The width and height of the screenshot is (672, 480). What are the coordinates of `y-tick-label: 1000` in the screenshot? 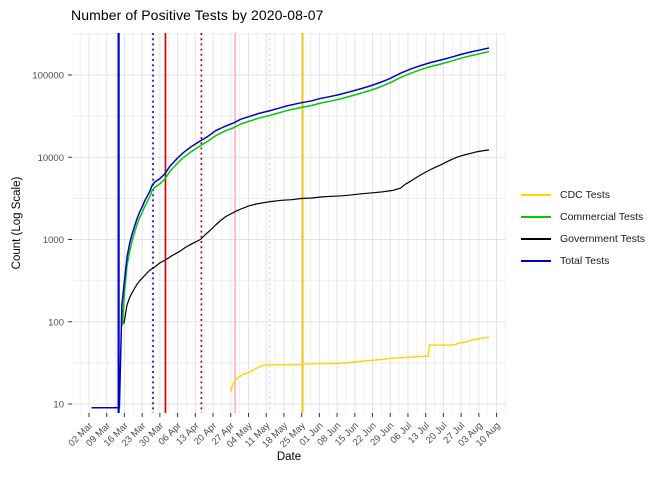 It's located at (53, 240).